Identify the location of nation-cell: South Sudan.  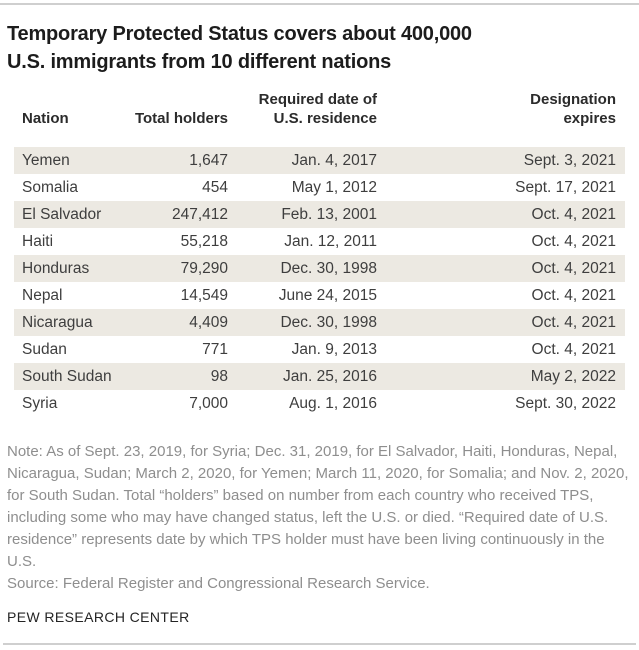
(67, 376).